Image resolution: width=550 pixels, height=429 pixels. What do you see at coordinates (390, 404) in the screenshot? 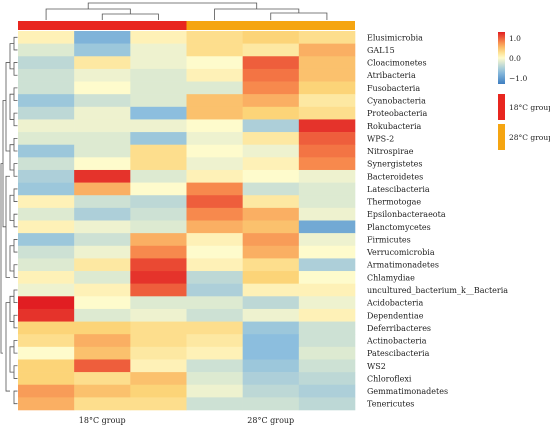
I see `row-label: Tenericutes` at bounding box center [390, 404].